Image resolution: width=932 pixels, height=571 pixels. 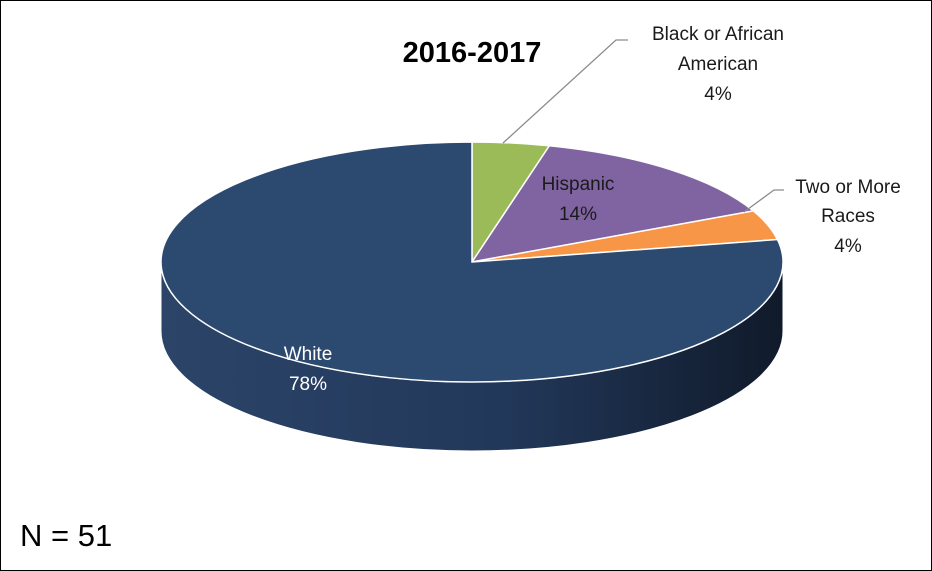 I want to click on label-percent: 14%, so click(x=578, y=214).